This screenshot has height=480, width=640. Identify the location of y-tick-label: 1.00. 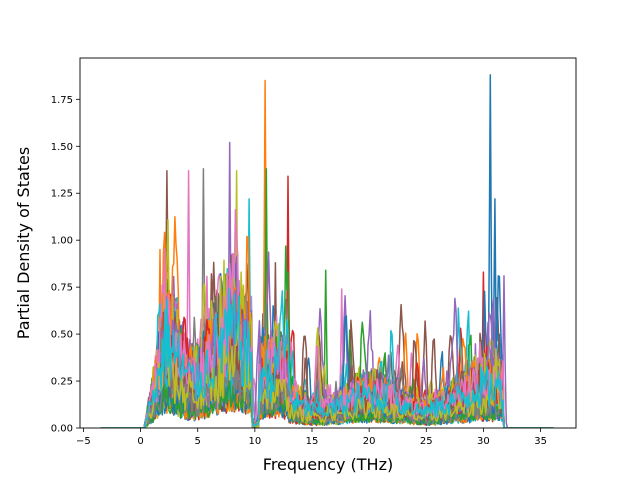
(62, 241).